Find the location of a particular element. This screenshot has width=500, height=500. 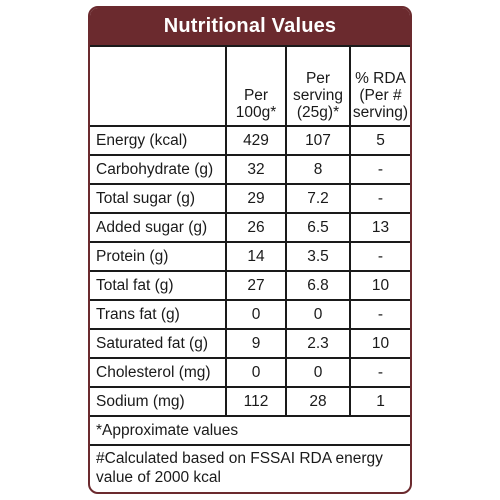

nutrient-label: Total sugar (g) is located at coordinates (158, 198).